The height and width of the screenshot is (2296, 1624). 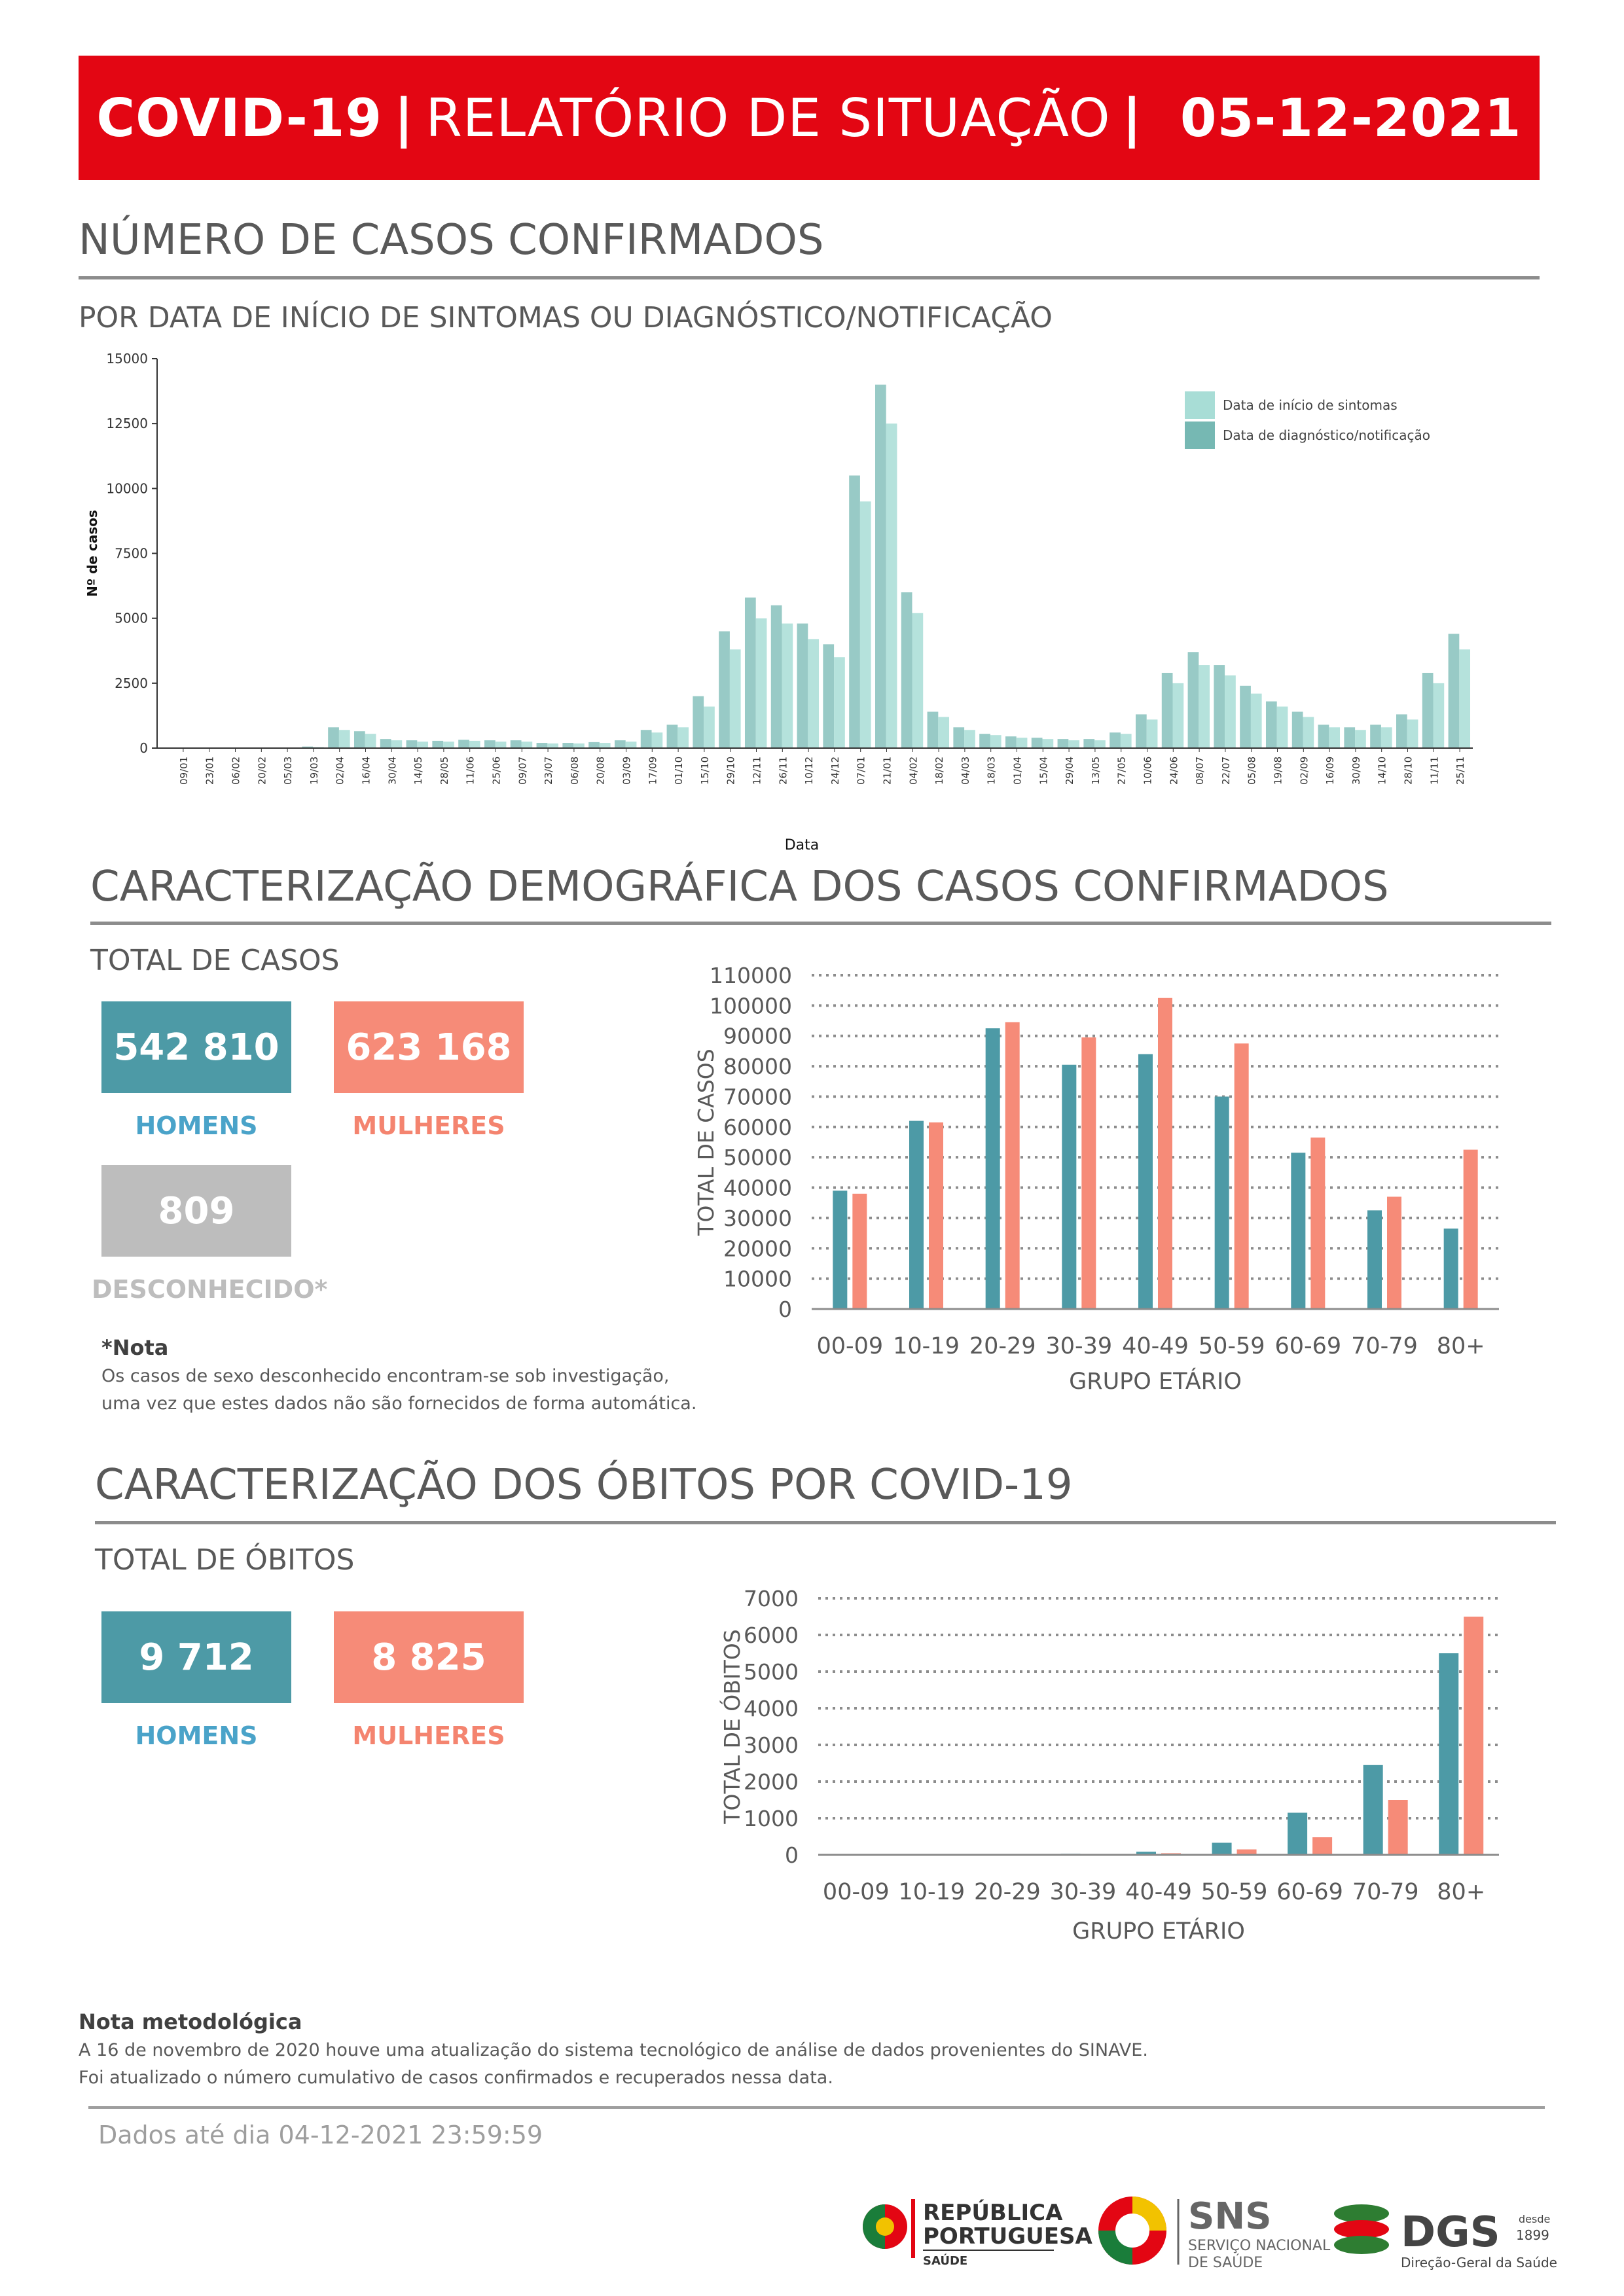 I want to click on svg-text: Direção-Geral da Saúde, so click(x=1479, y=2262).